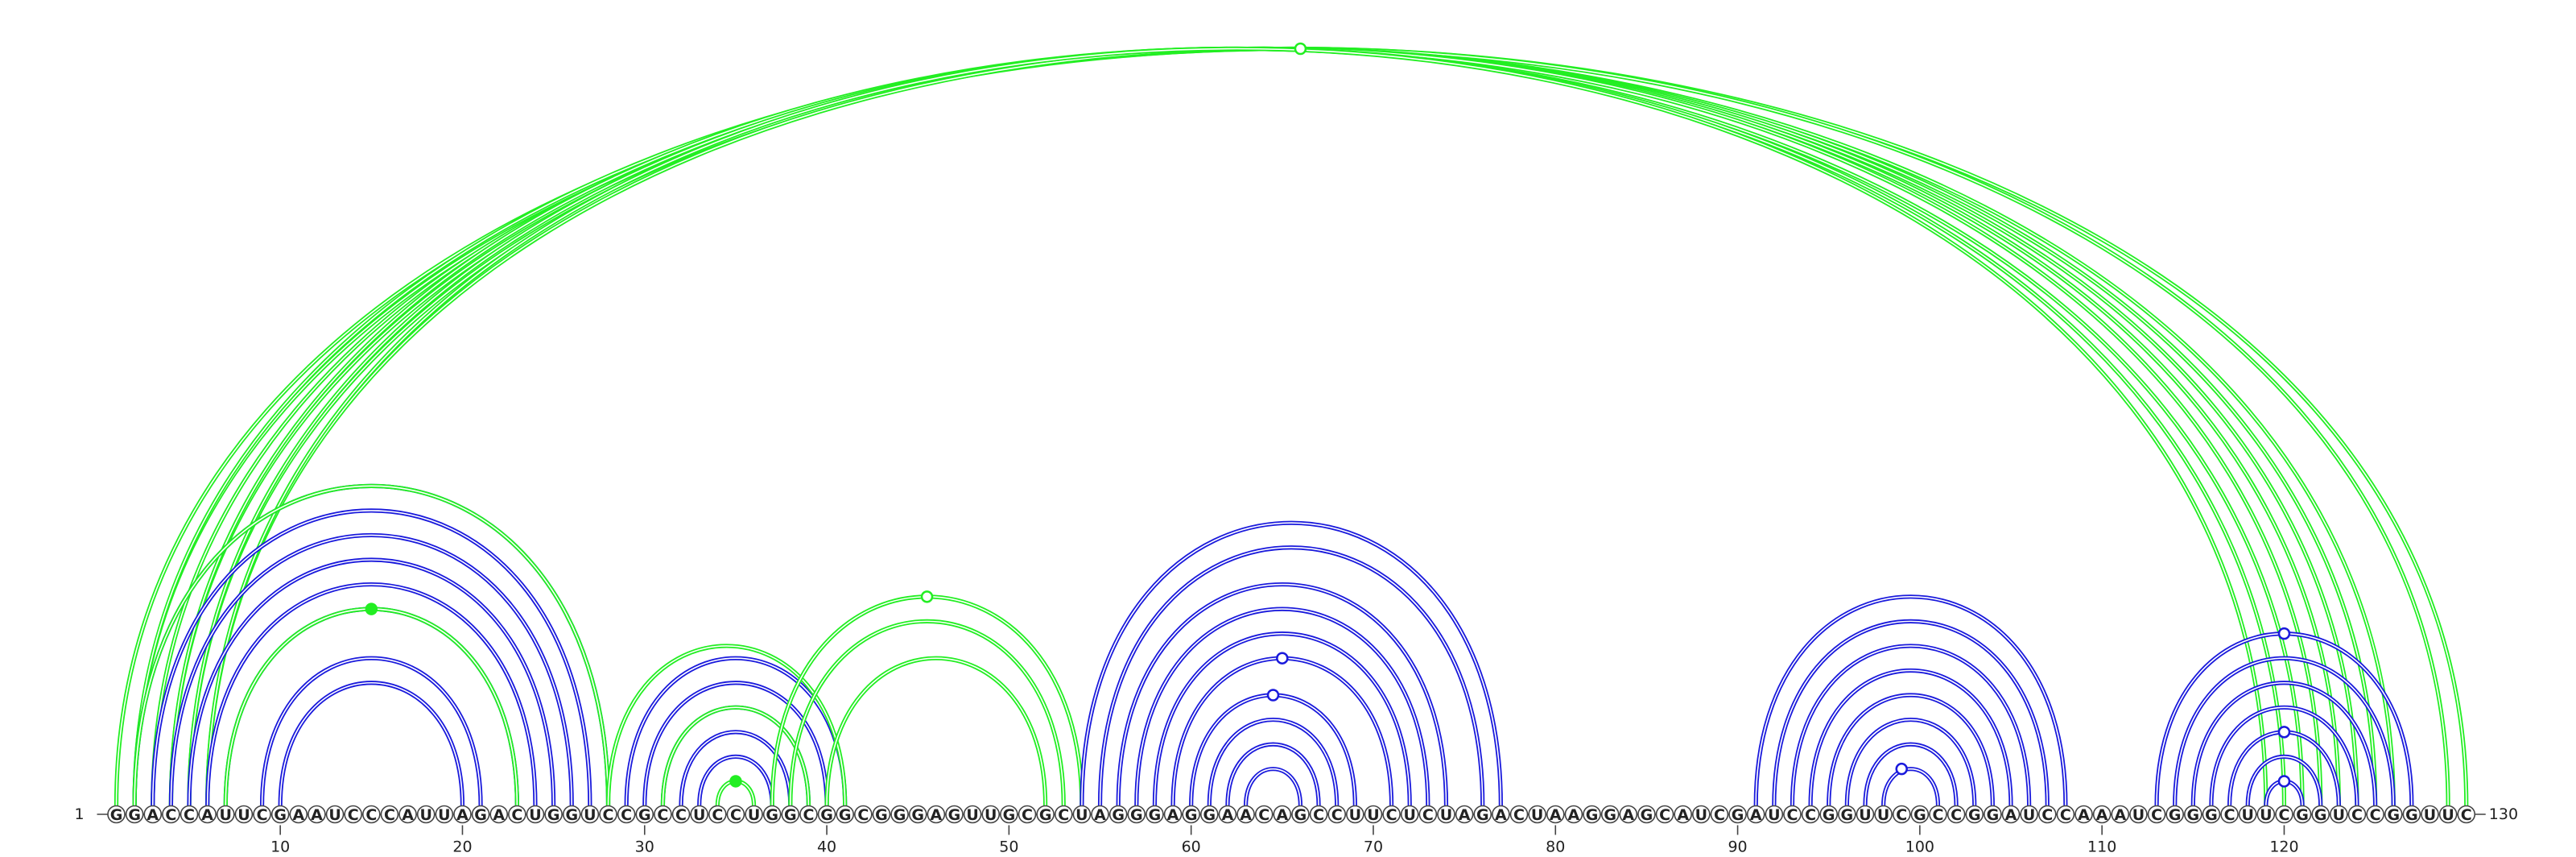 This screenshot has height=857, width=2576. I want to click on tick-label: 20, so click(462, 847).